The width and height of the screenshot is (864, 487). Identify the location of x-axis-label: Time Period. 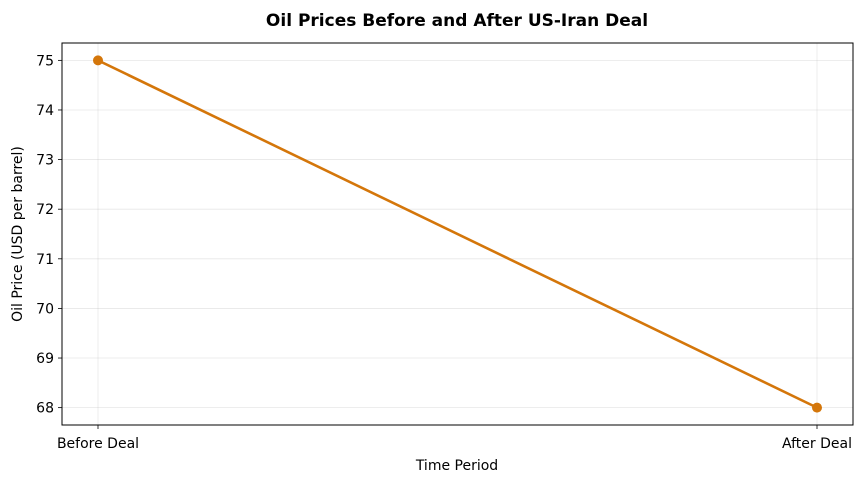
(456, 466).